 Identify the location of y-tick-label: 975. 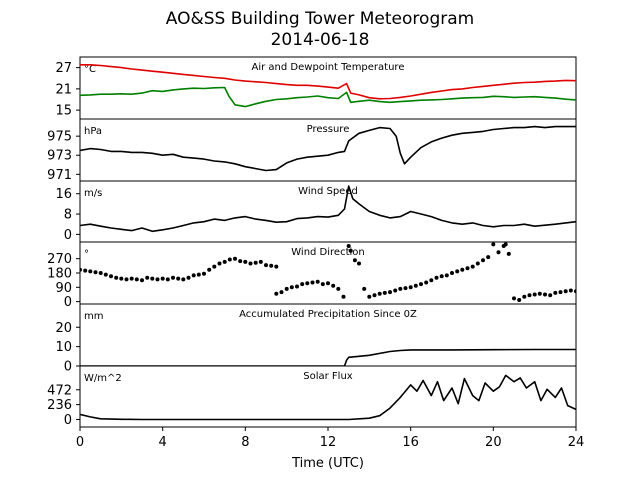
(59, 137).